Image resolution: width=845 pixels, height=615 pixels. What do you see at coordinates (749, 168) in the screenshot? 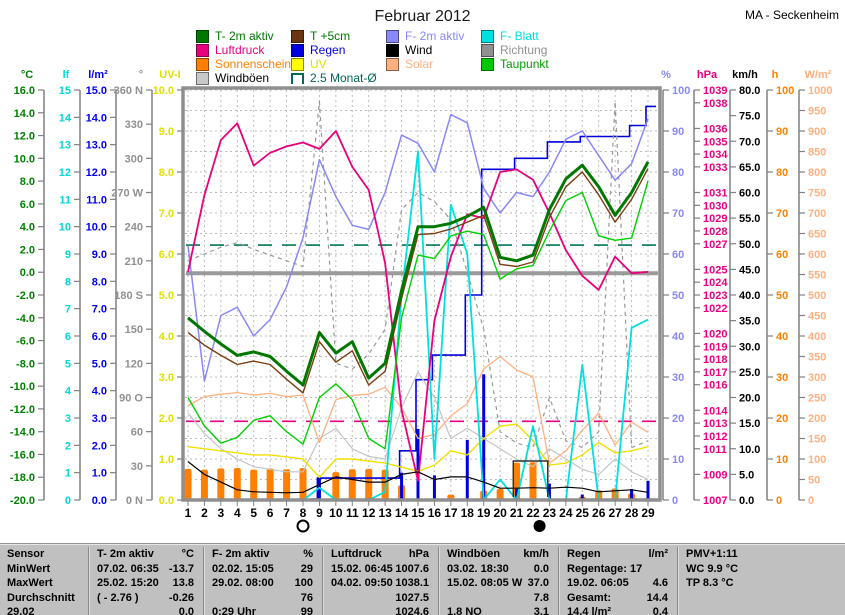
I see `axis-tick-label-kmh: 65.0` at bounding box center [749, 168].